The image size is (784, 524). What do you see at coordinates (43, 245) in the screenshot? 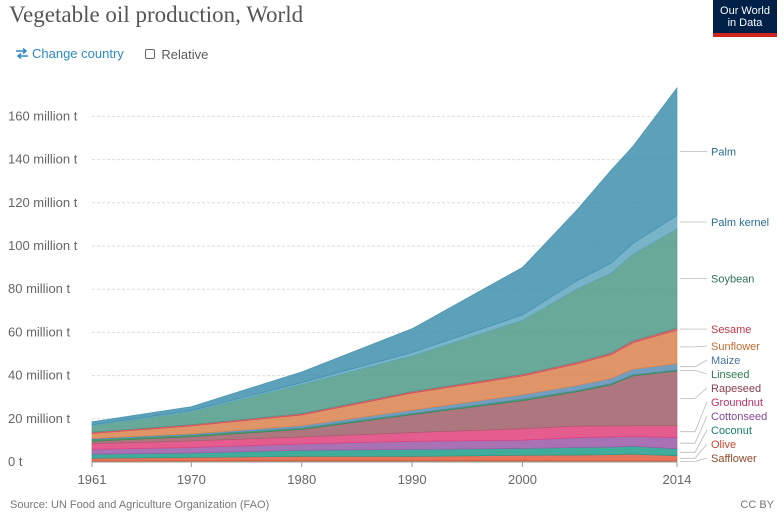
I see `y-tick-label: 100 million t` at bounding box center [43, 245].